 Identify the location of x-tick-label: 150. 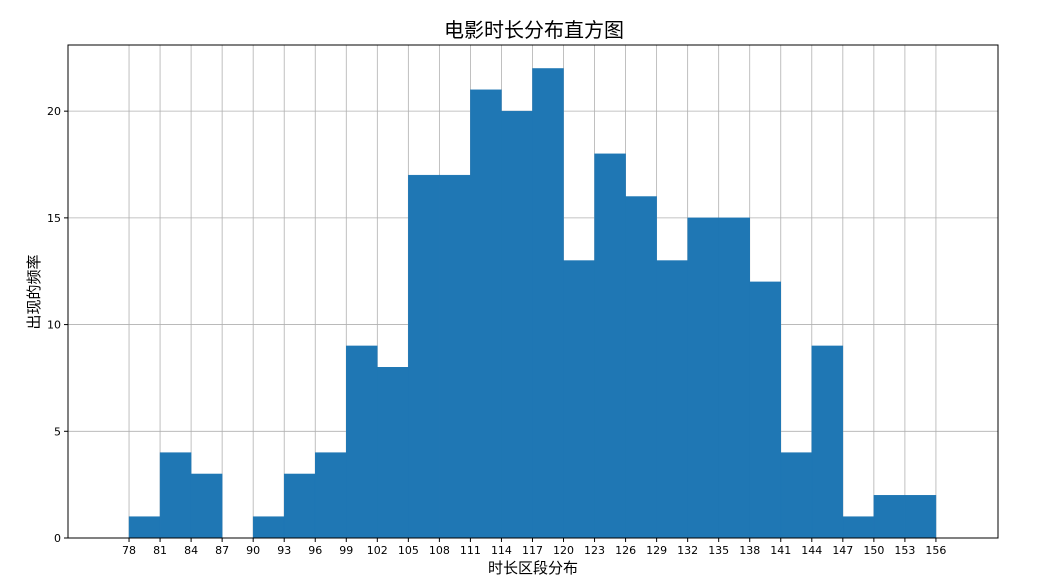
(873, 550).